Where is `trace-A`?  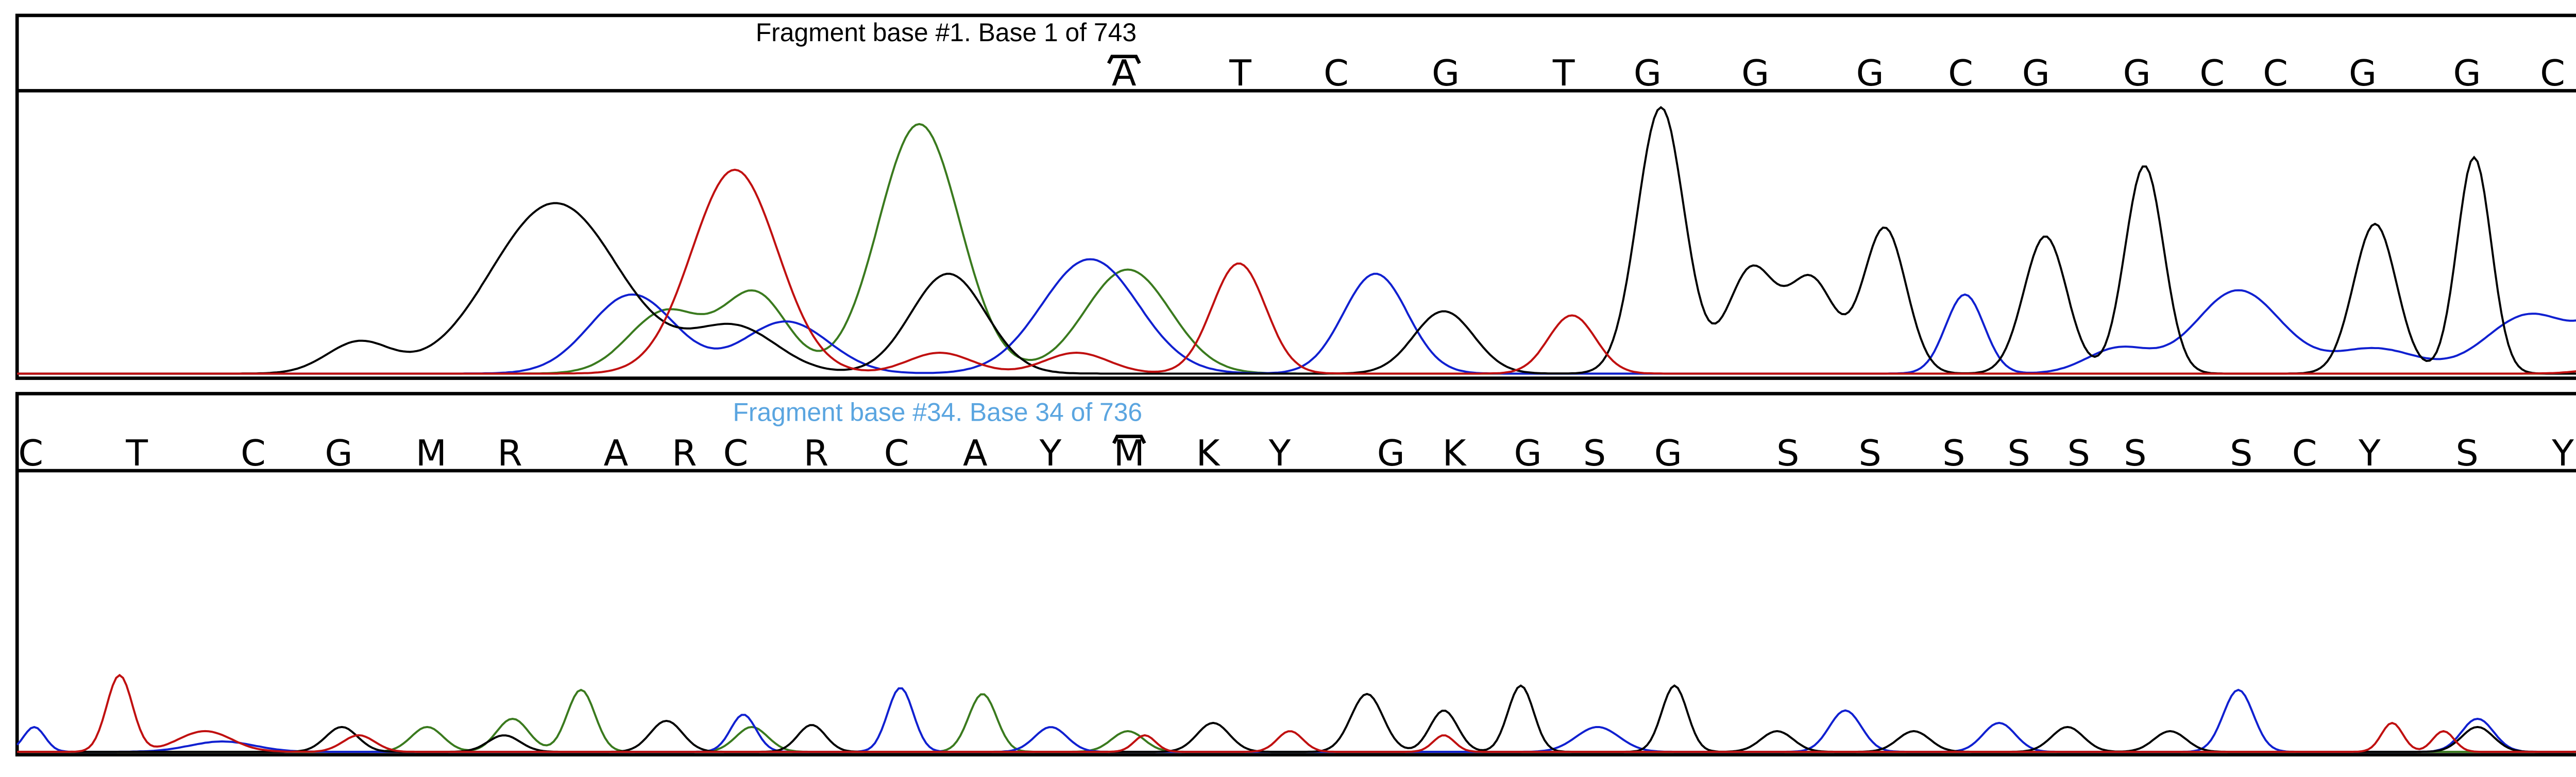
trace-A is located at coordinates (1296, 720).